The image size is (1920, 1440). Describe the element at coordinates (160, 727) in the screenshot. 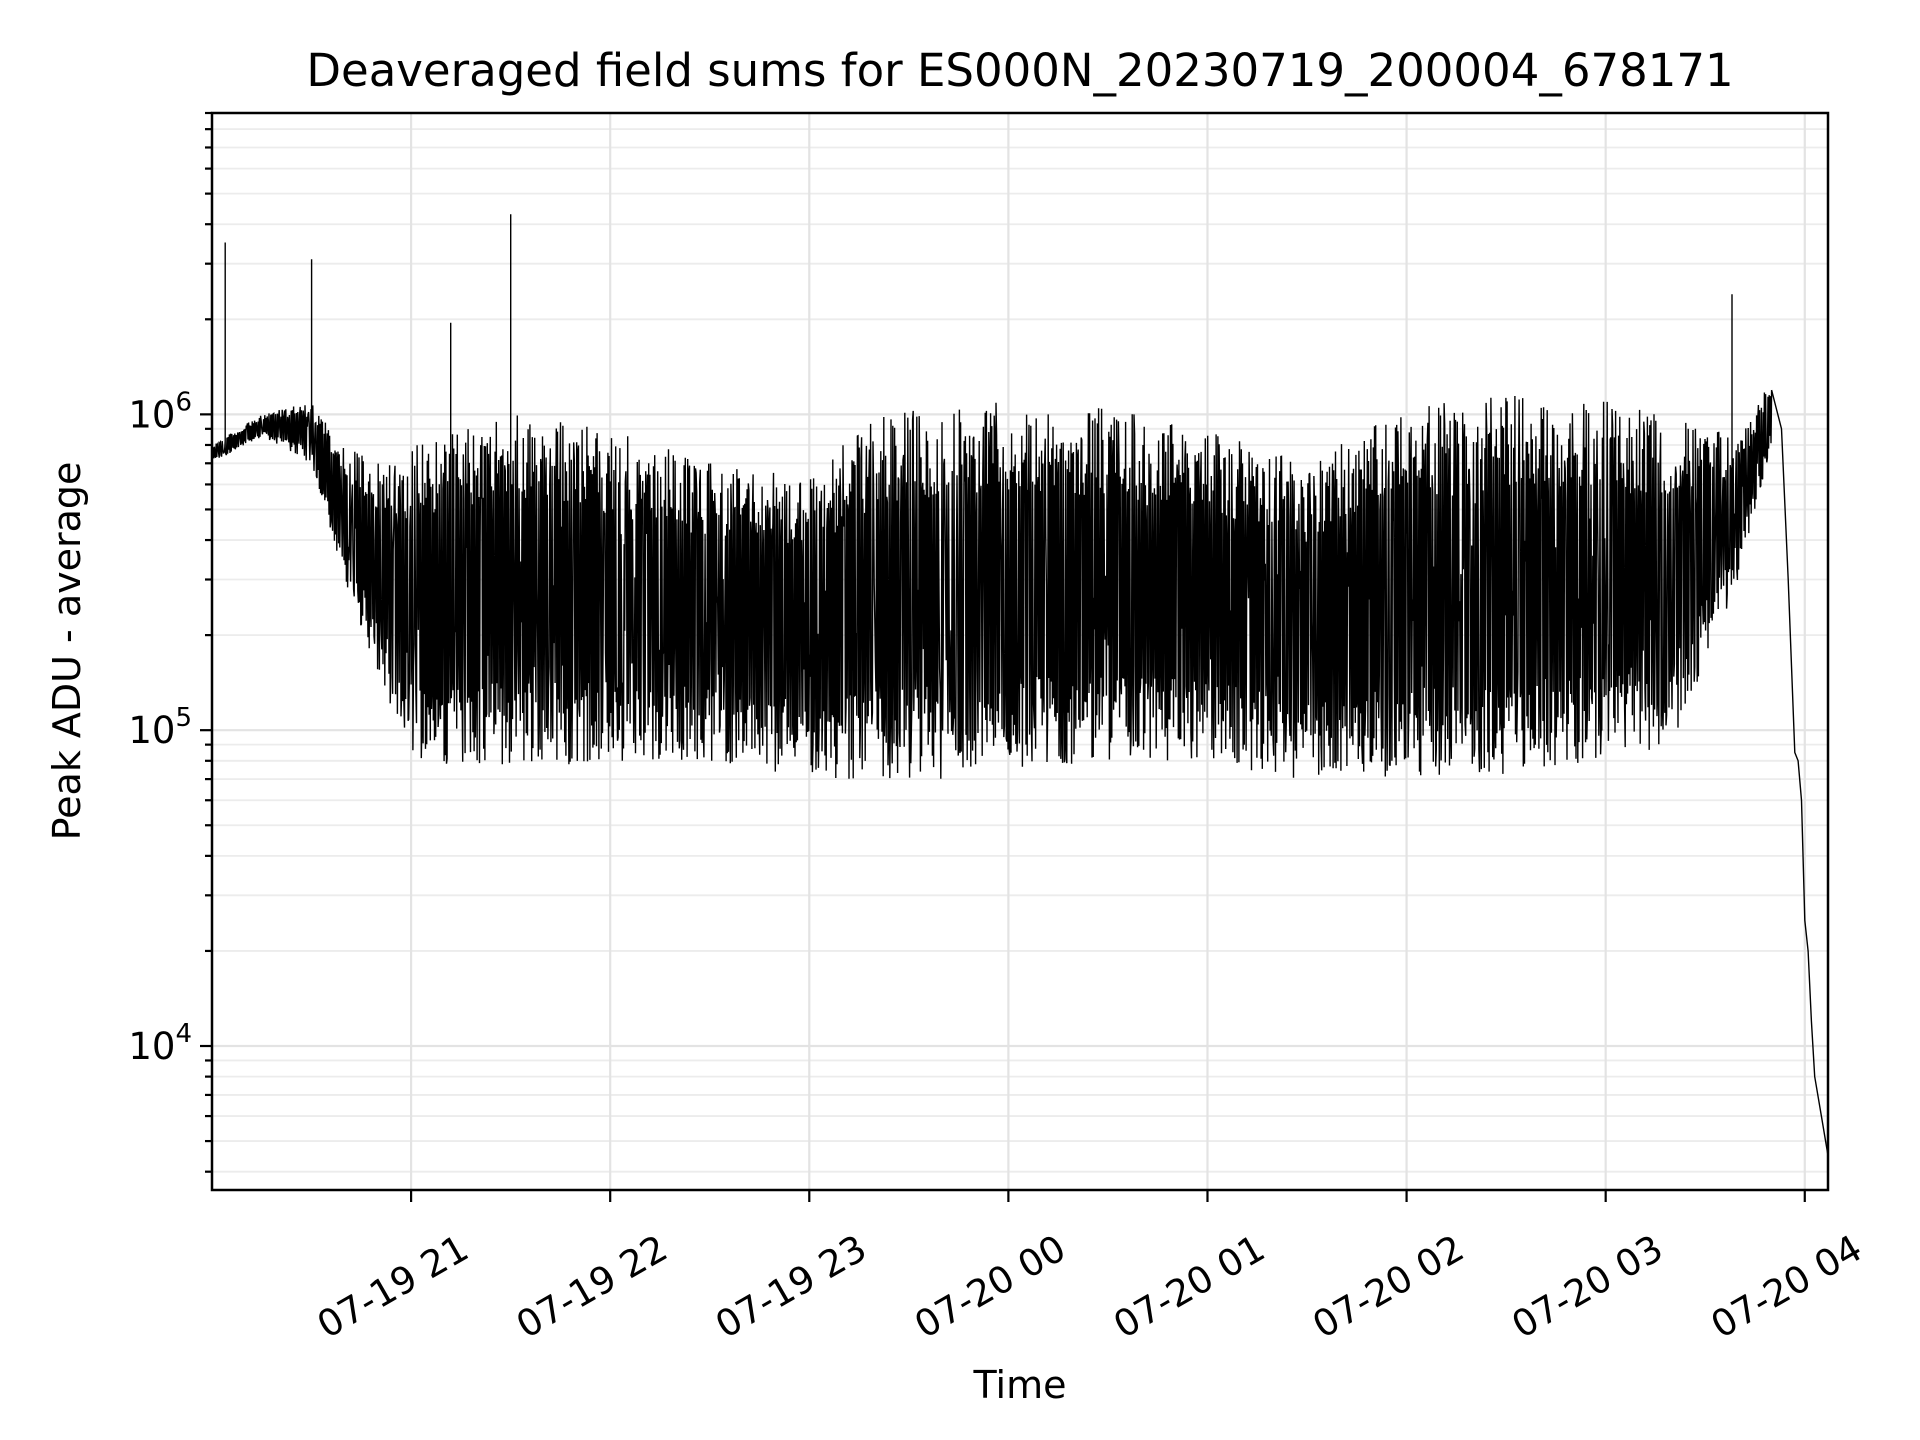

I see `y-tick-label: 10⁵` at that location.